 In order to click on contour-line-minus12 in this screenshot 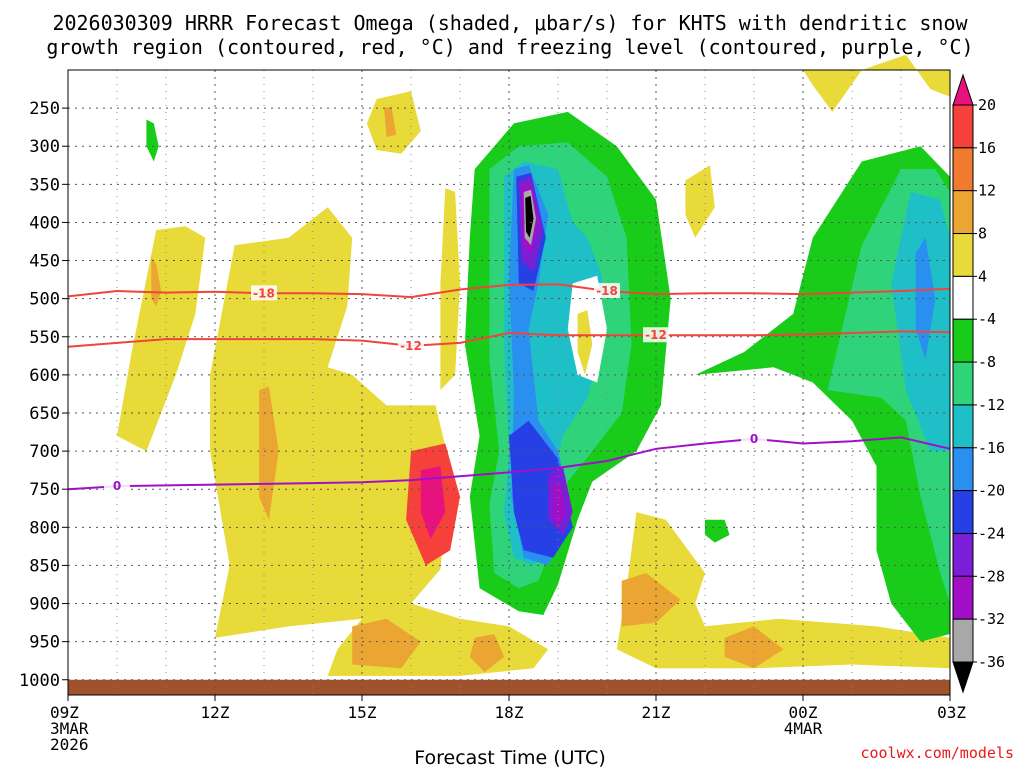, I will do `click(509, 339)`.